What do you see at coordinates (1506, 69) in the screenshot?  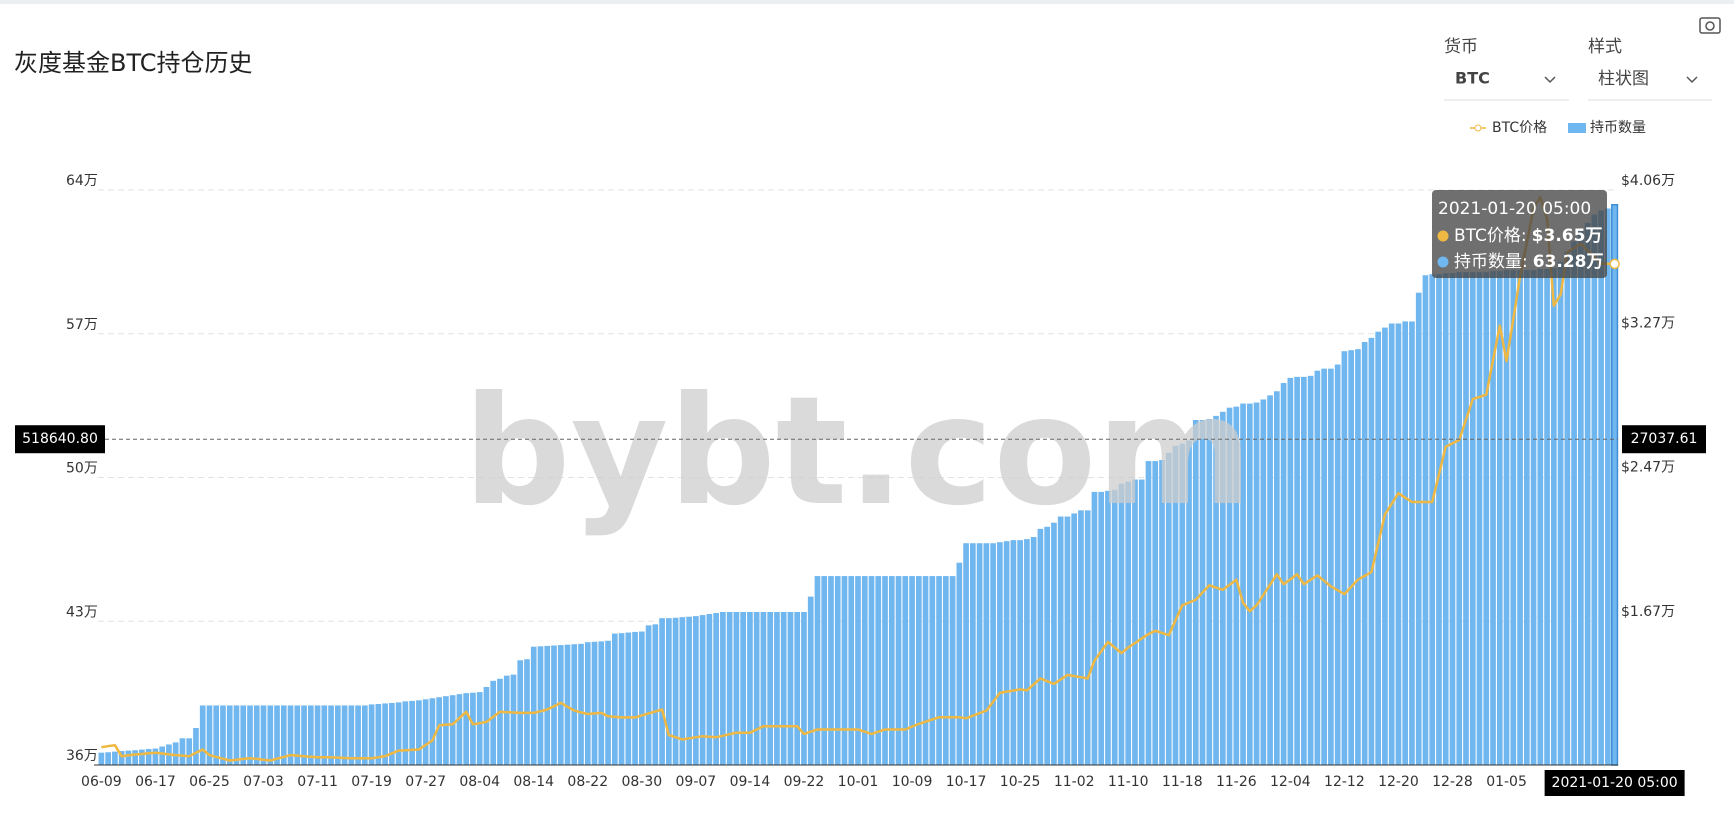 I see `currency-select: 货币 BTC` at bounding box center [1506, 69].